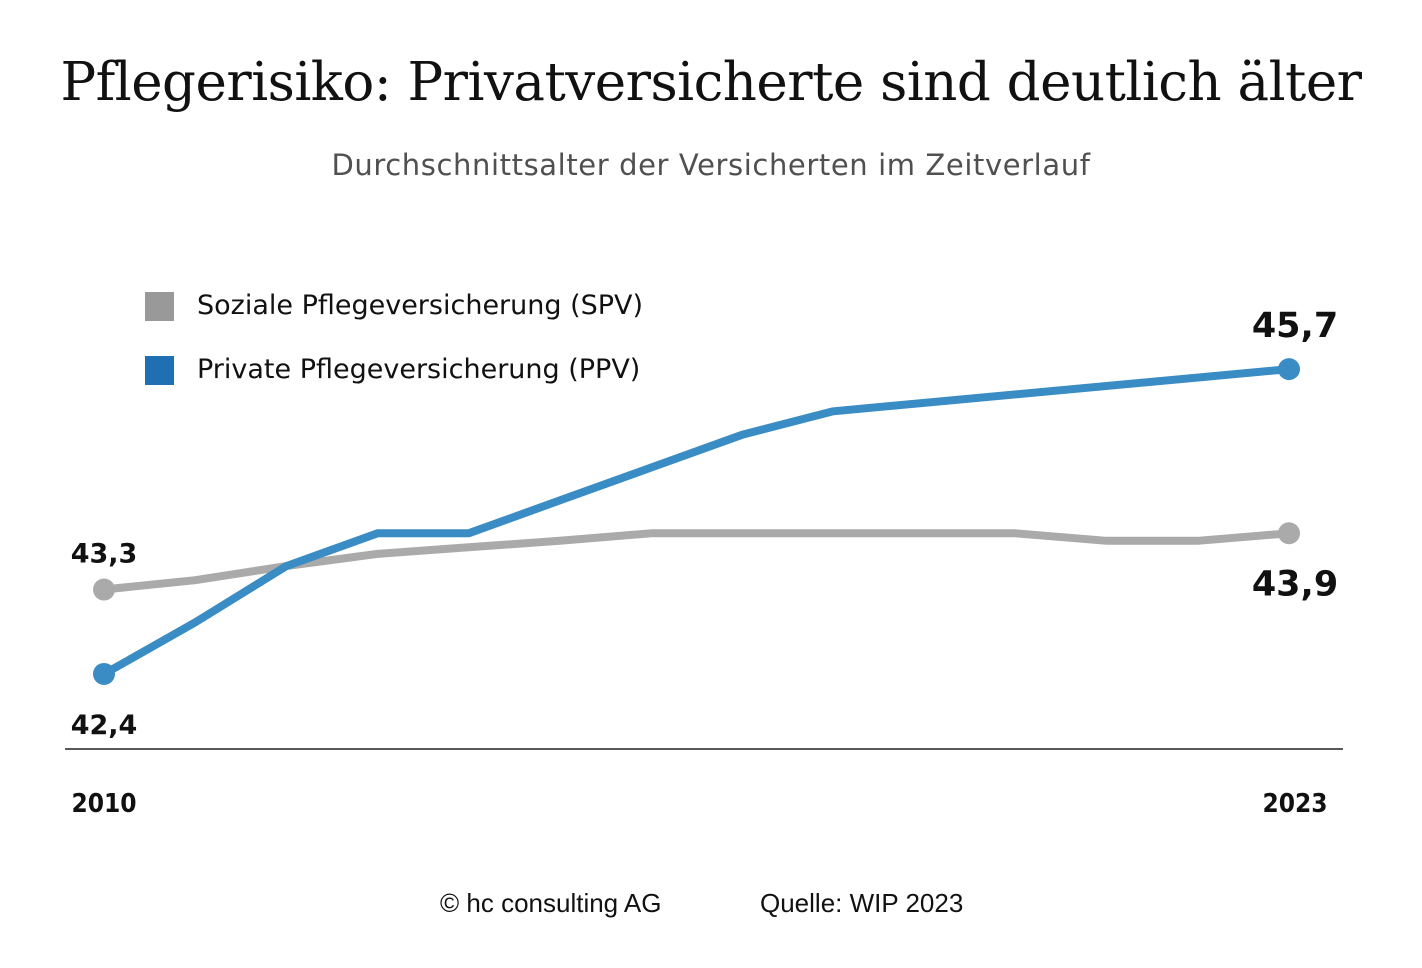  Describe the element at coordinates (419, 369) in the screenshot. I see `legend-label-ppv: Private Pflegeversicherung (PPV)` at that location.